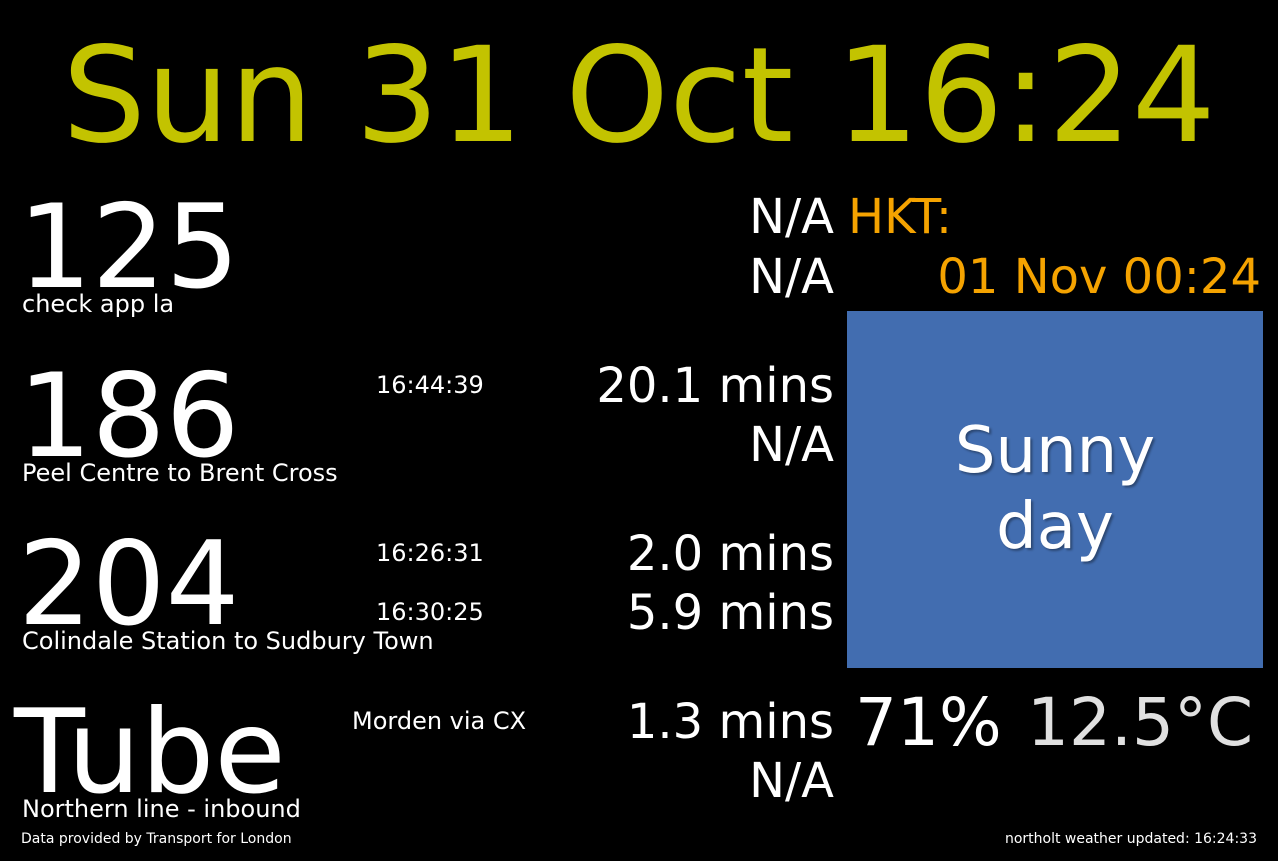 The height and width of the screenshot is (861, 1278). Describe the element at coordinates (430, 612) in the screenshot. I see `route-scheduled-time: 16:30:25` at that location.